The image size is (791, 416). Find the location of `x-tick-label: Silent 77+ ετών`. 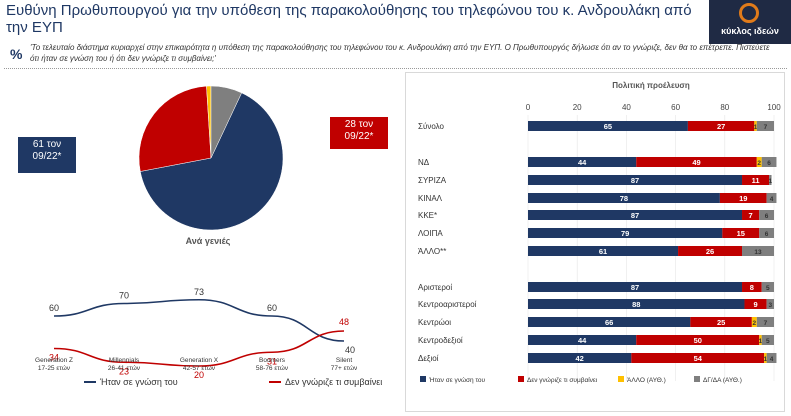

x-tick-label: Silent 77+ ετών is located at coordinates (344, 364).